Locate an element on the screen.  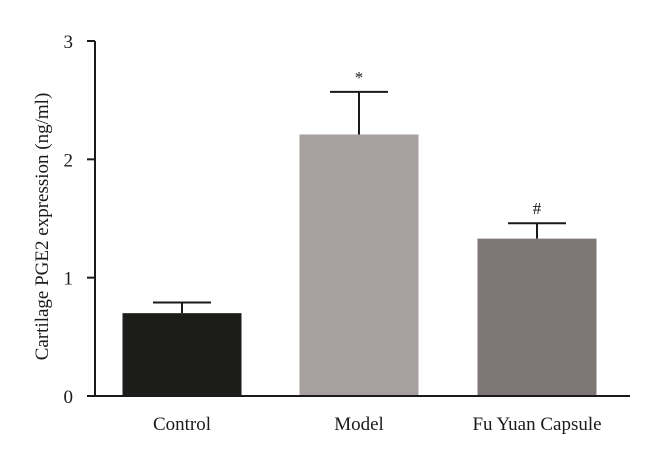
bar-control is located at coordinates (182, 354).